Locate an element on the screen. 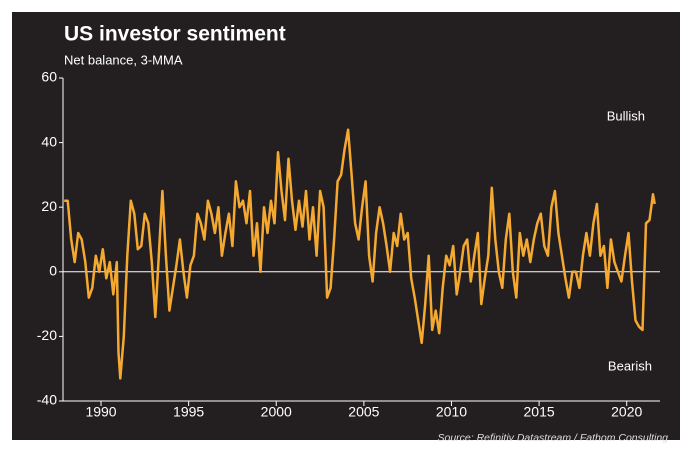 The height and width of the screenshot is (452, 692). y-tick-label: 0 is located at coordinates (53, 271).